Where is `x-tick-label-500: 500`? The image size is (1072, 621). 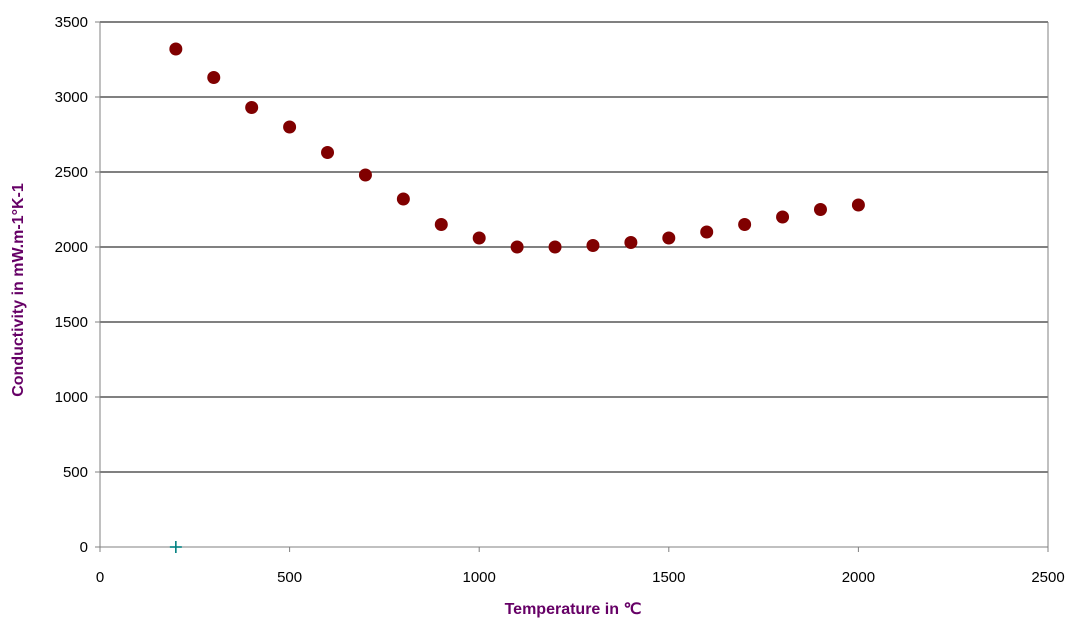 x-tick-label-500: 500 is located at coordinates (289, 577).